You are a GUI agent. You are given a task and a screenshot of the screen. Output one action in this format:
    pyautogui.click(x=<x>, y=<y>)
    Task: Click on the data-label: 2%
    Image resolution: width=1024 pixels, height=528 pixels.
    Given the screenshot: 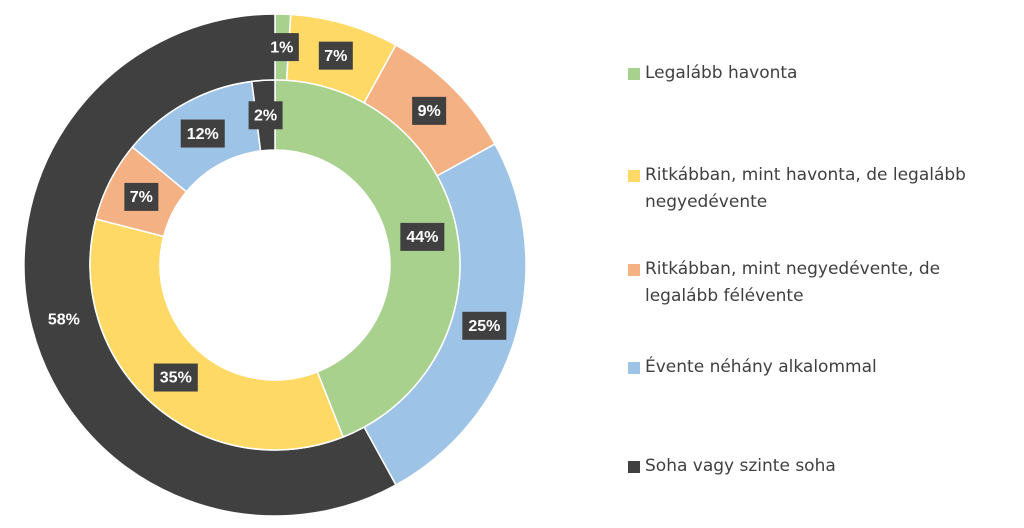 What is the action you would take?
    pyautogui.click(x=265, y=116)
    